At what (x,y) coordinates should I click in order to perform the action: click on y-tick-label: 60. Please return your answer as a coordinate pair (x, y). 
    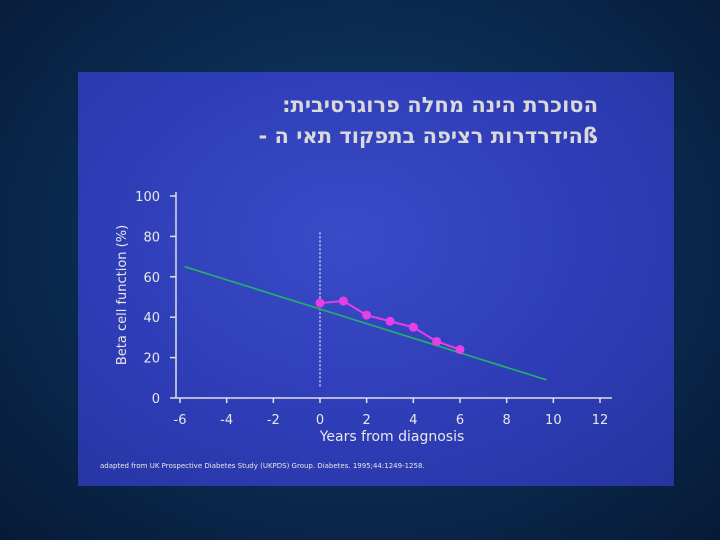
    Looking at the image, I should click on (151, 278).